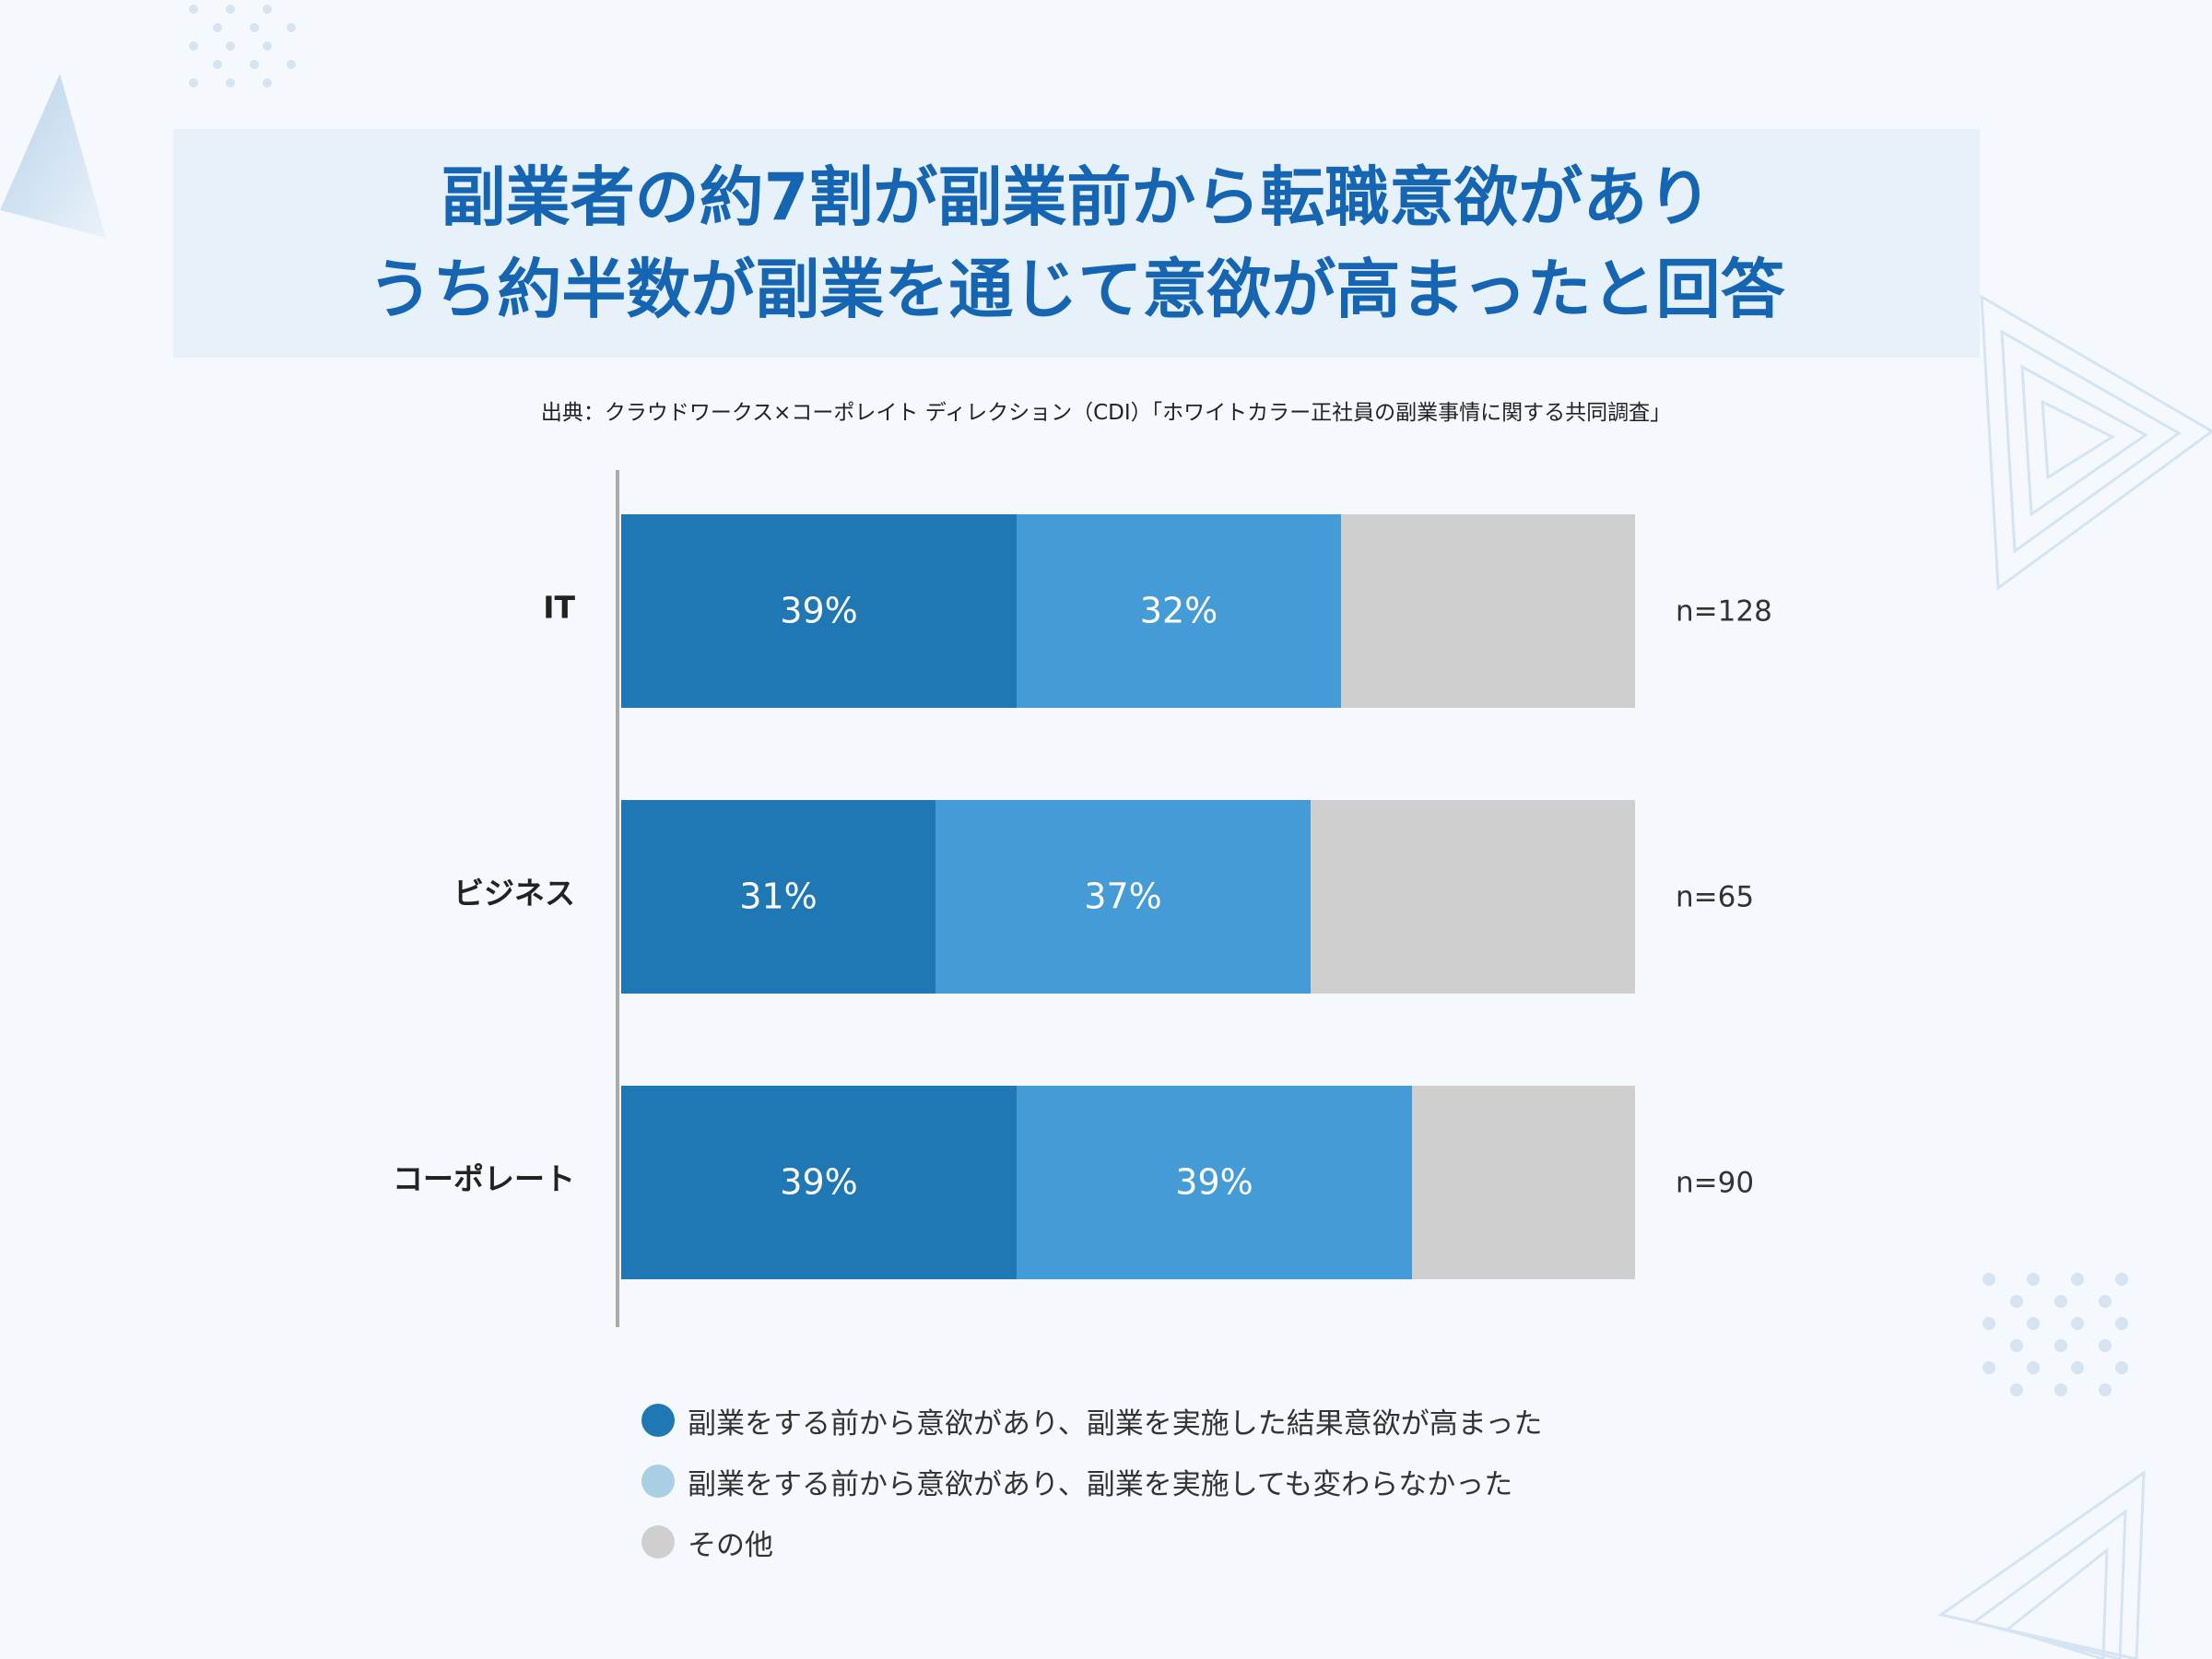  I want to click on data-label: 31%, so click(778, 897).